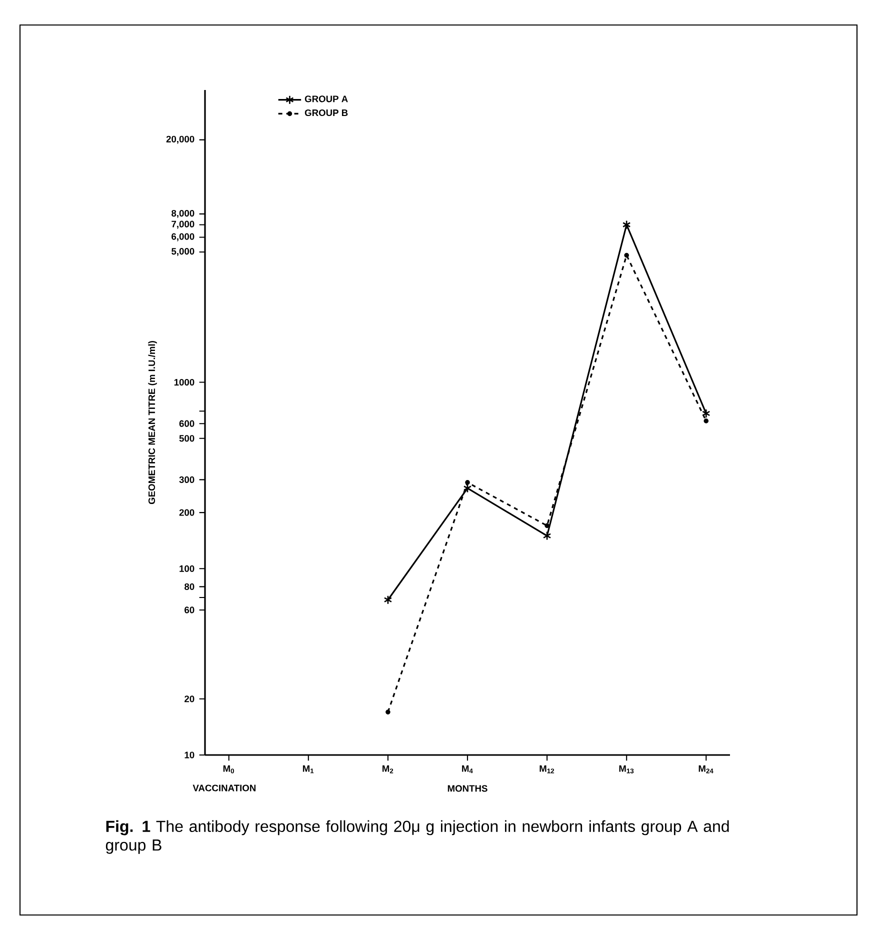  Describe the element at coordinates (189, 755) in the screenshot. I see `y-tick-label: 10` at that location.